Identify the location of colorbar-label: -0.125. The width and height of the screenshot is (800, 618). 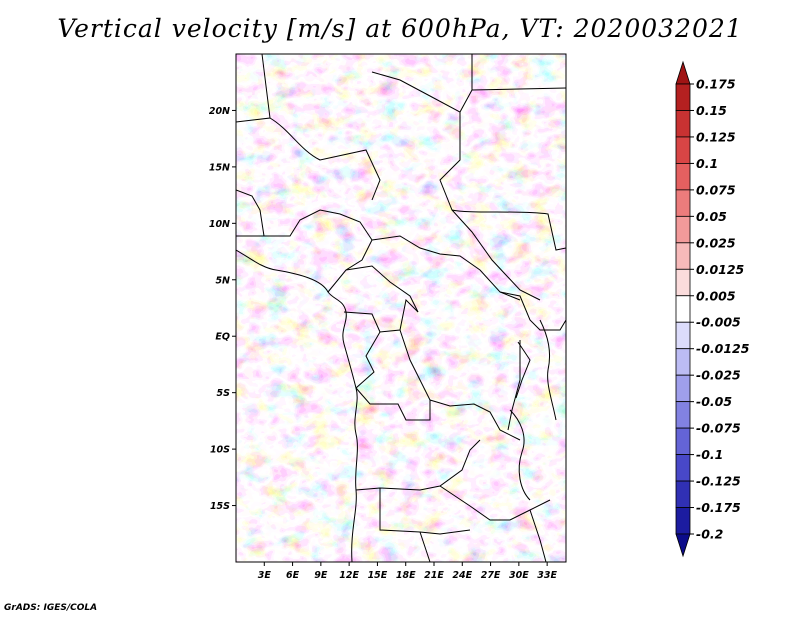
(718, 481).